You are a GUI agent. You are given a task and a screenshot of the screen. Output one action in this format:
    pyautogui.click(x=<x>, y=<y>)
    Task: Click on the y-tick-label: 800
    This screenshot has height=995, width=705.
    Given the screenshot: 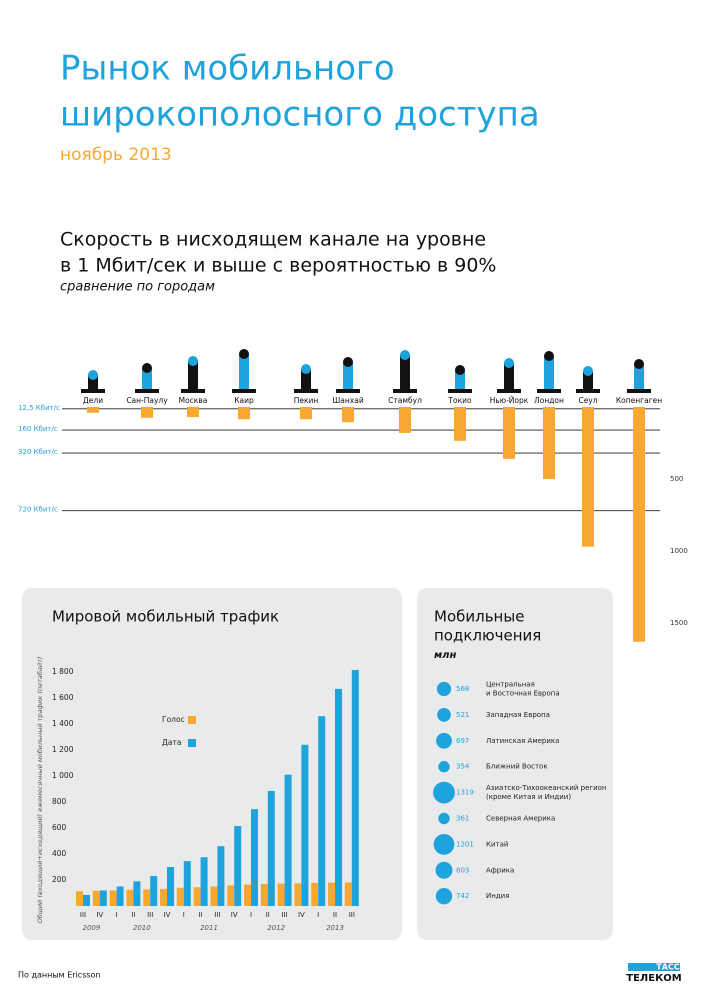 What is the action you would take?
    pyautogui.click(x=59, y=801)
    